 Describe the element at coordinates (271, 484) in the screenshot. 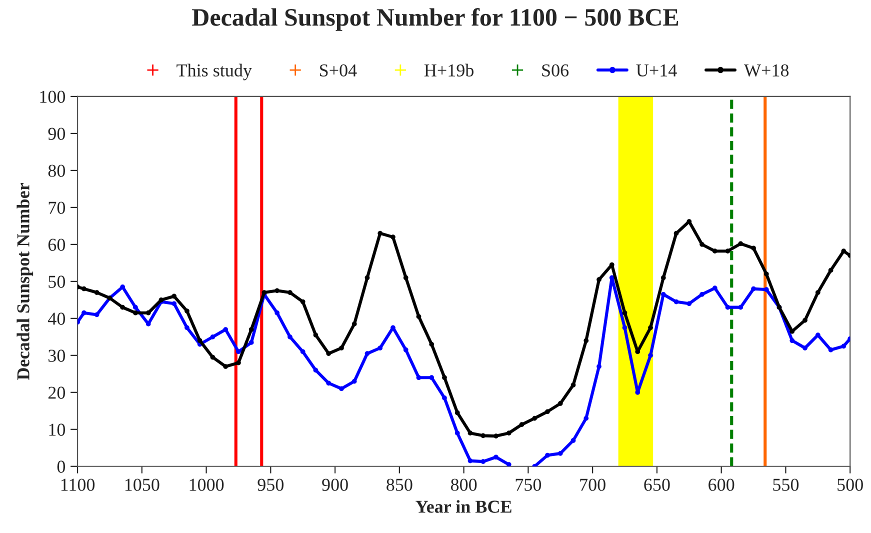

I see `x-tick-label: 950` at that location.